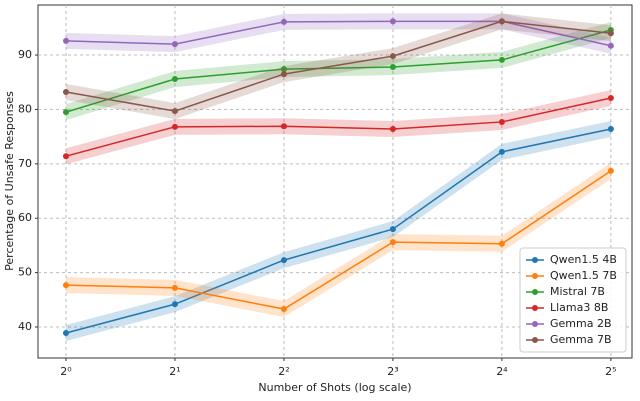 The width and height of the screenshot is (640, 401). Describe the element at coordinates (9, 181) in the screenshot. I see `y-axis-label: Percentage of Unsafe Responses` at that location.